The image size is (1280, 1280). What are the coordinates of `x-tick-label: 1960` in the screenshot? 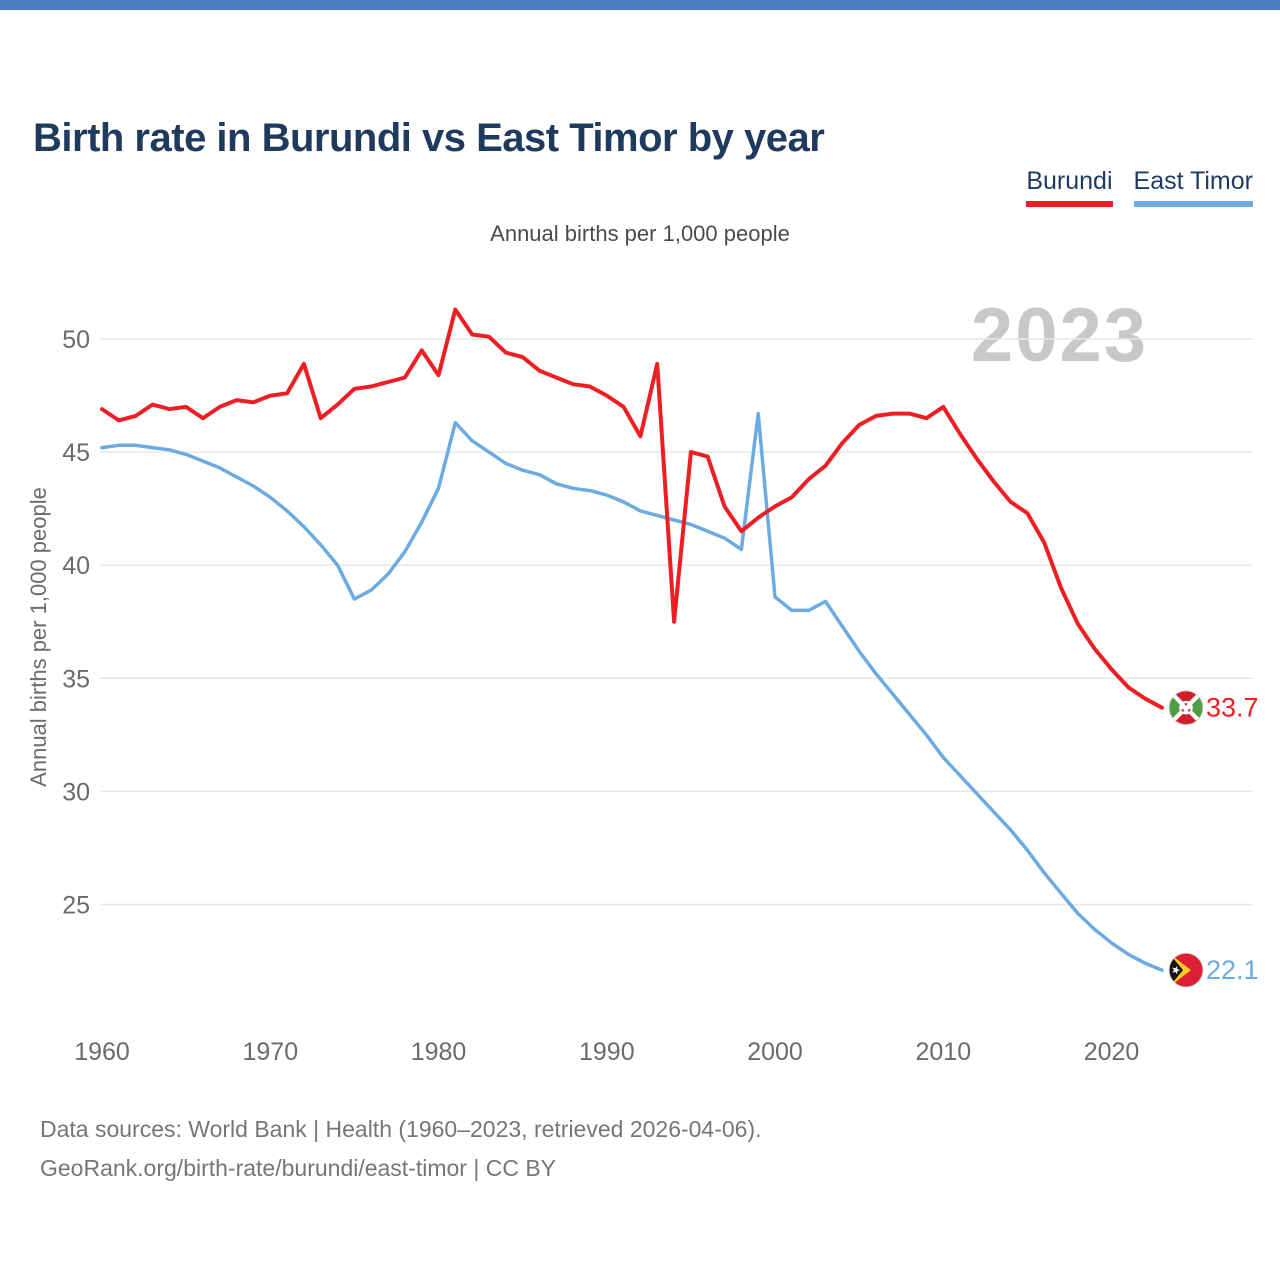 It's located at (102, 1052).